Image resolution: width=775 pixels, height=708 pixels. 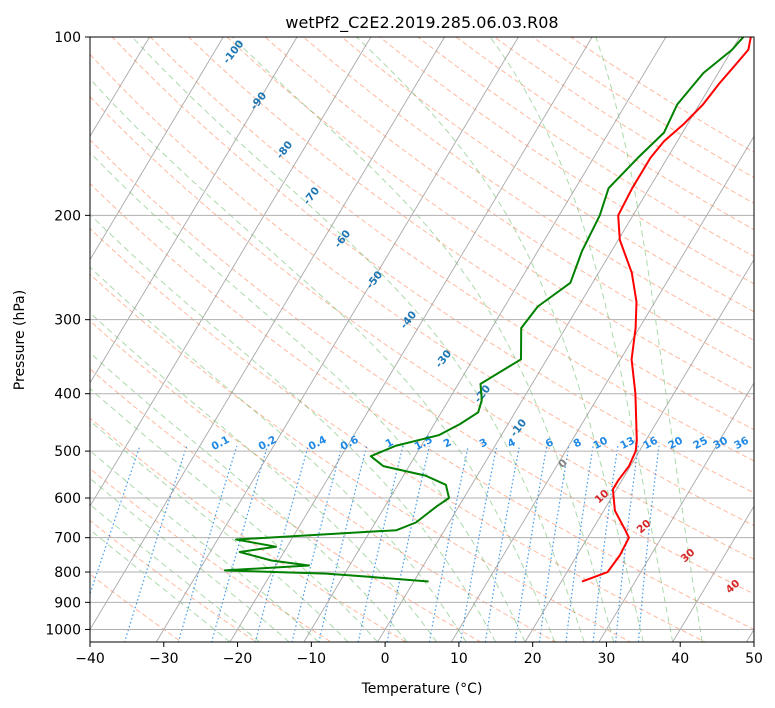 I want to click on y-tick-label: 200, so click(x=67, y=216).